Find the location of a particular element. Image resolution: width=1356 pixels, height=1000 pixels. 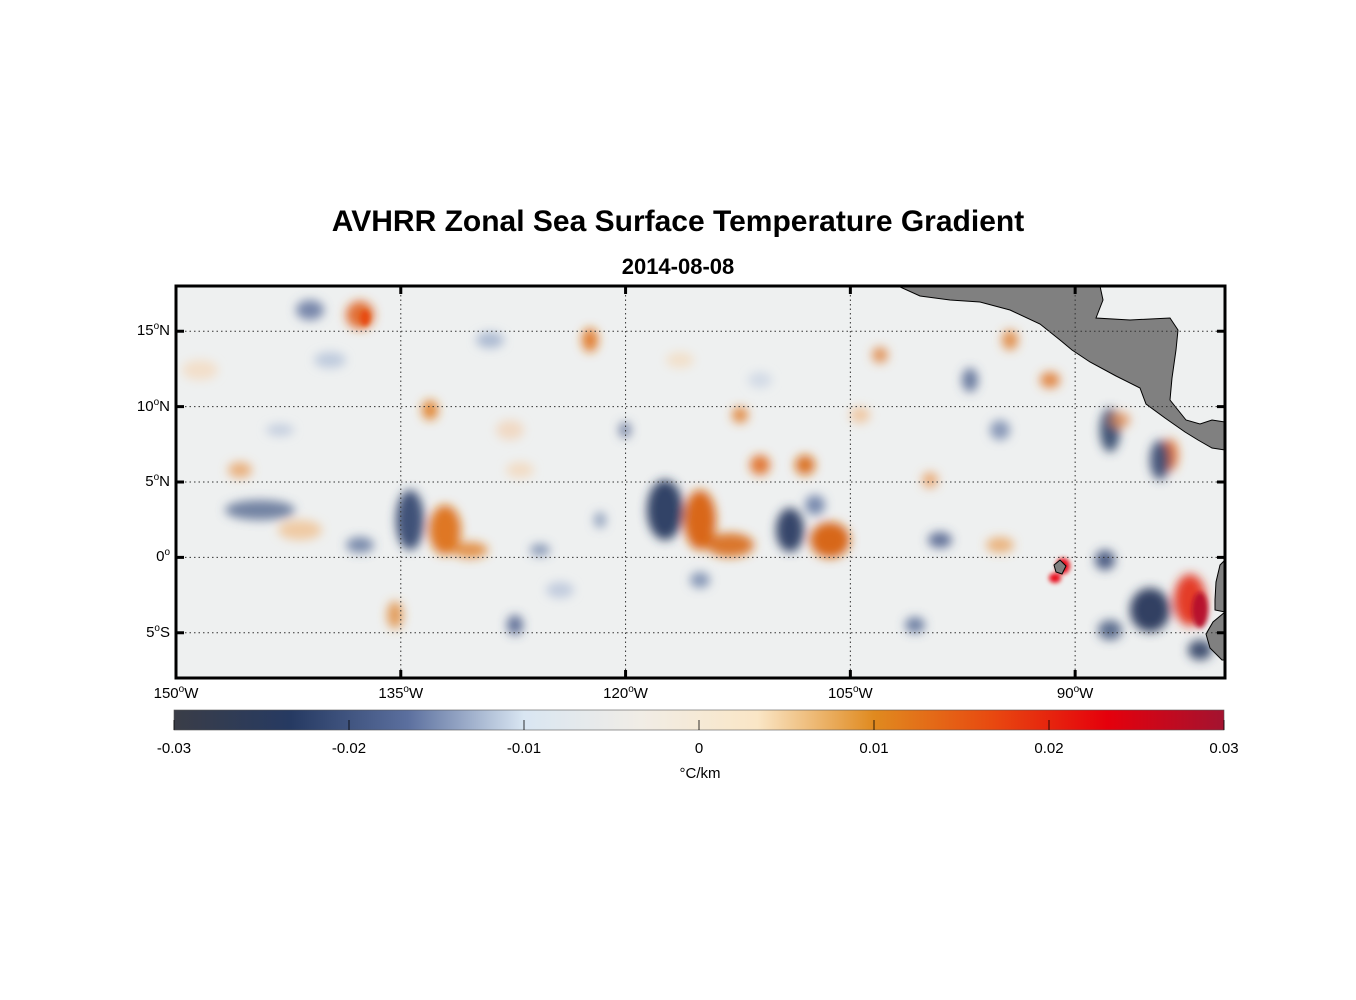

colorbar-tick-label: -0.02 is located at coordinates (349, 748).